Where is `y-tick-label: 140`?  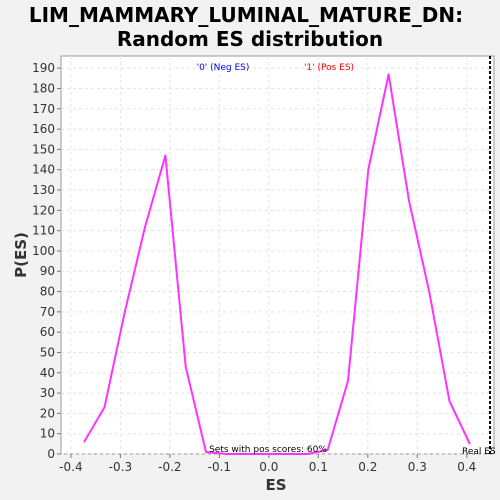 y-tick-label: 140 is located at coordinates (43, 170).